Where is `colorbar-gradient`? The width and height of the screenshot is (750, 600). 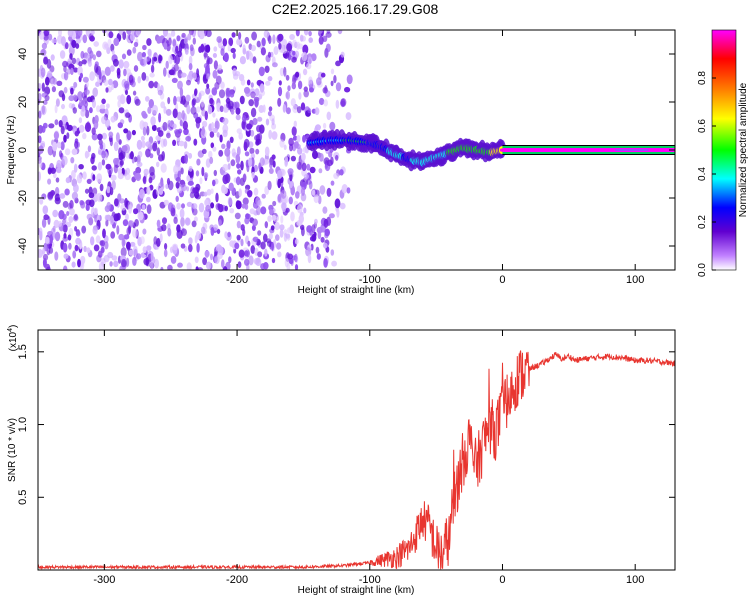
colorbar-gradient is located at coordinates (724, 150).